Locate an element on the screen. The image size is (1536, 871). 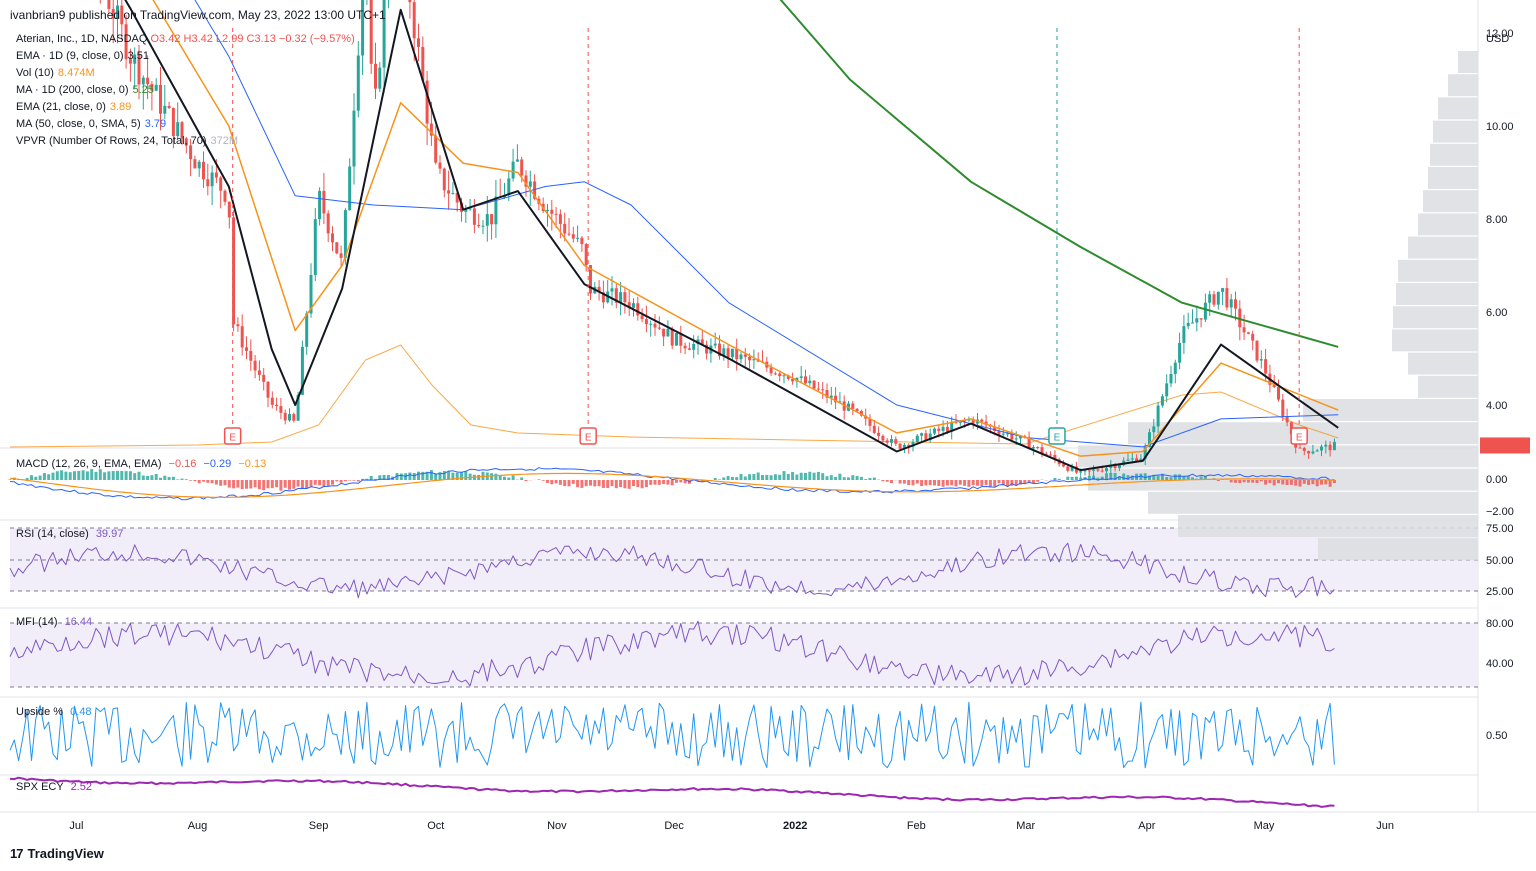
mfi-label: MFI (14) 16.44 is located at coordinates (54, 622).